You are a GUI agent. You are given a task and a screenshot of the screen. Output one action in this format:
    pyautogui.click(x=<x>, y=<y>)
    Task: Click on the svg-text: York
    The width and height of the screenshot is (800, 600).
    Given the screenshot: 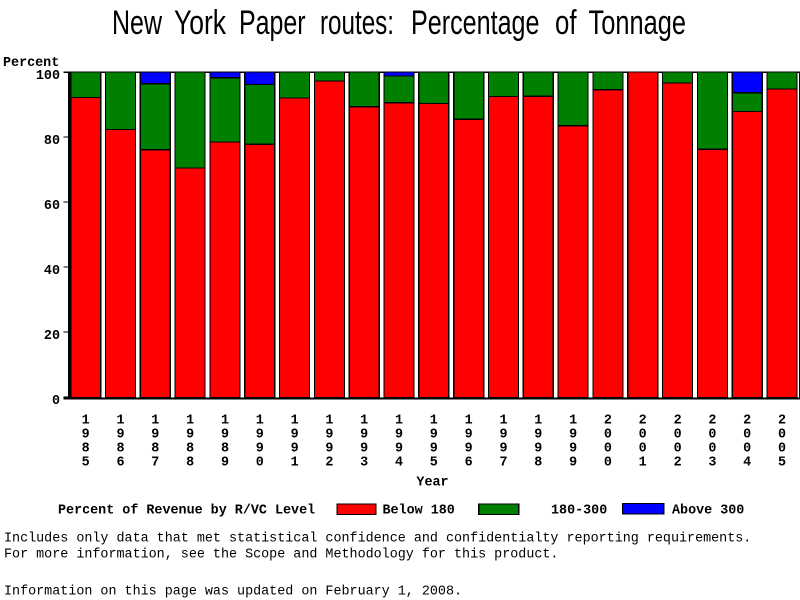 What is the action you would take?
    pyautogui.click(x=200, y=23)
    